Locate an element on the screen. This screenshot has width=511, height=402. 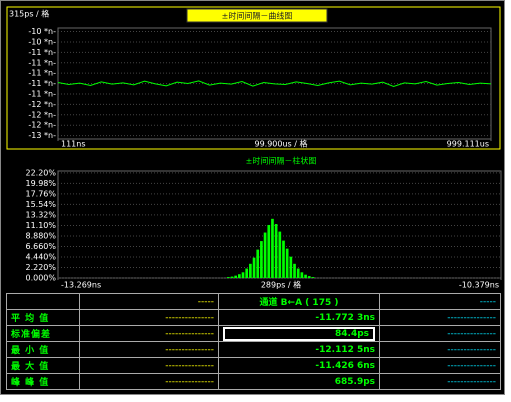
table-cell: 685.9ps is located at coordinates (299, 381).